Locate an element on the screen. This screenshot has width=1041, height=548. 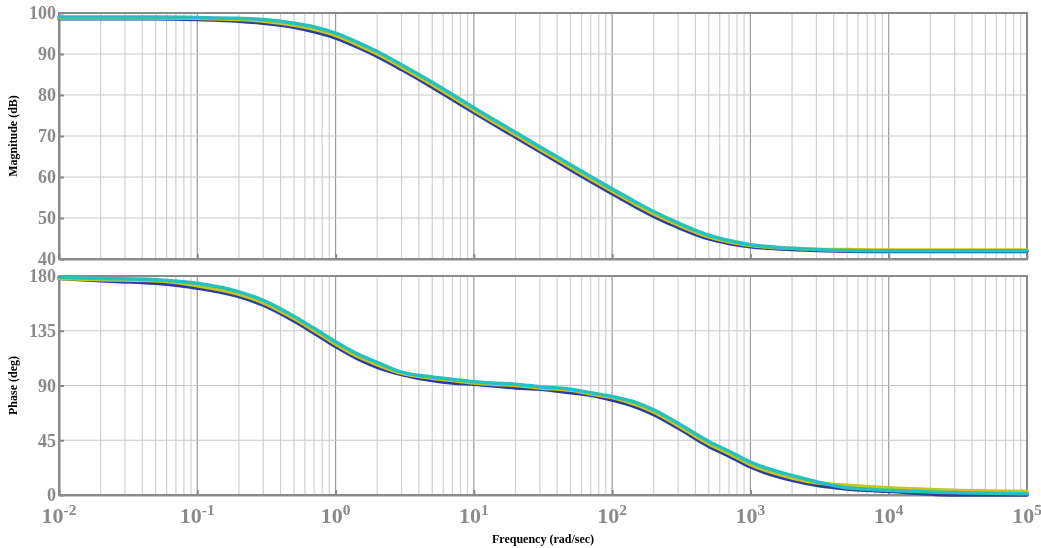
y-axis-title: Magnitude (dB) is located at coordinates (13, 136).